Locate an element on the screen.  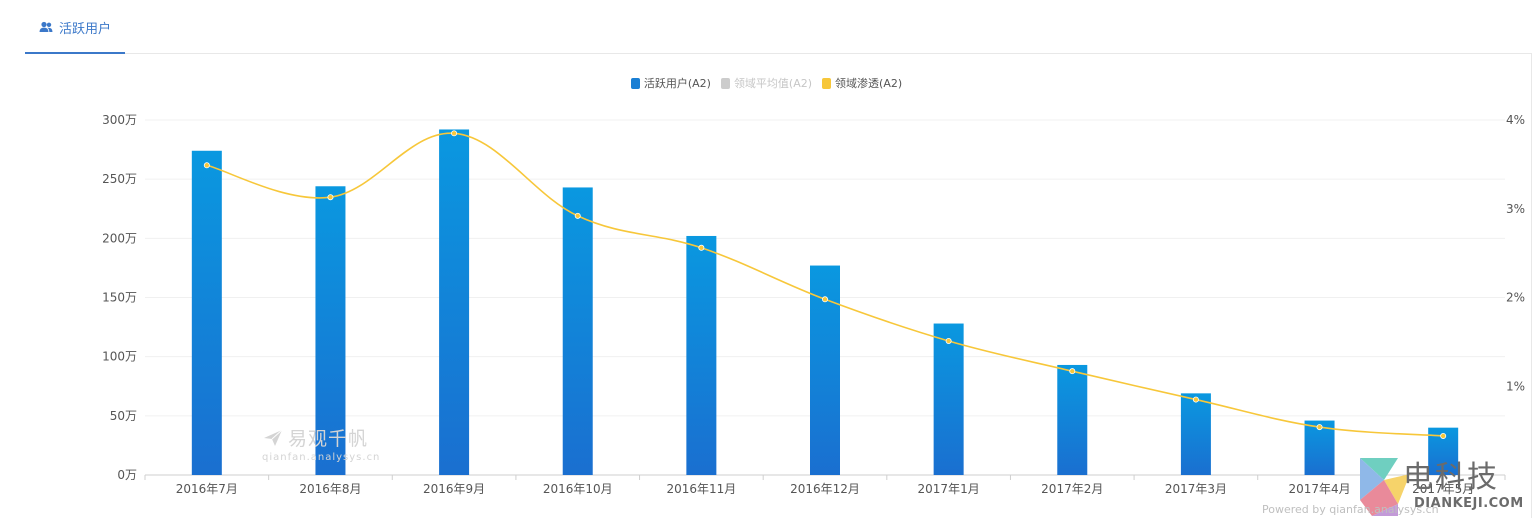
y-right-tick-label: 3% is located at coordinates (1515, 209).